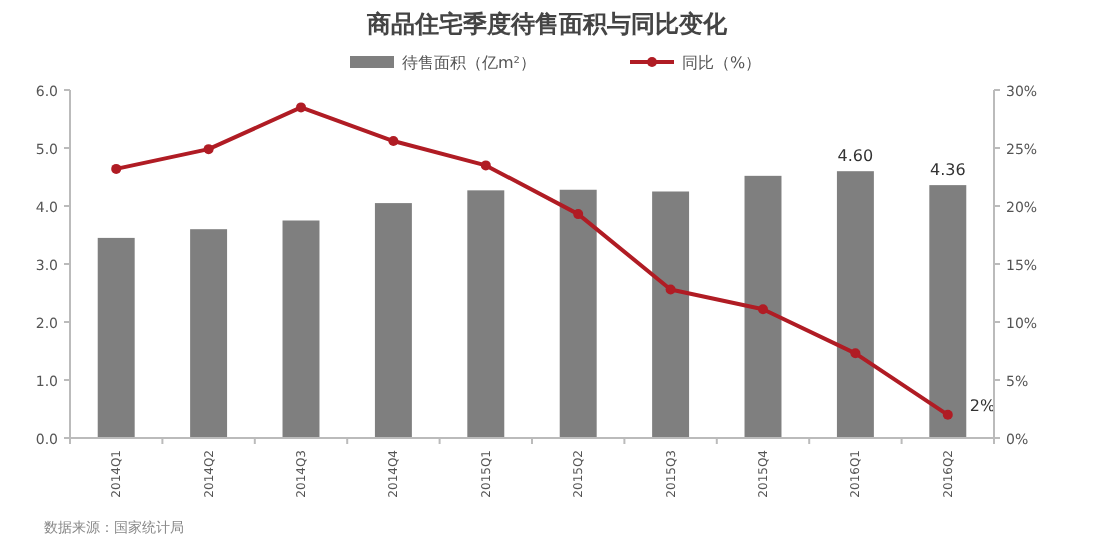 Image resolution: width=1094 pixels, height=544 pixels. I want to click on data-label: 4.60, so click(855, 156).